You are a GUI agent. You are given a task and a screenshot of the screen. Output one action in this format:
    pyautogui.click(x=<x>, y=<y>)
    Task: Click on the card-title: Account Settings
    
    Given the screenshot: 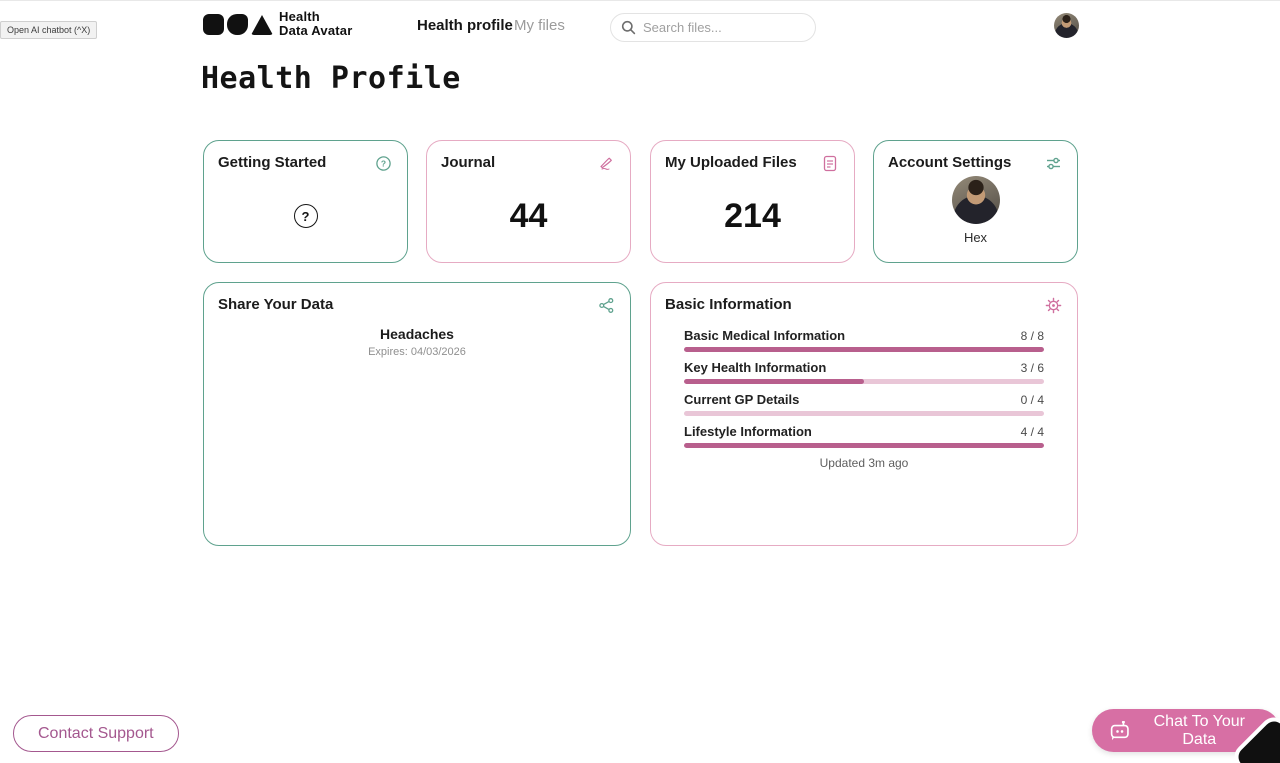 What is the action you would take?
    pyautogui.click(x=950, y=162)
    